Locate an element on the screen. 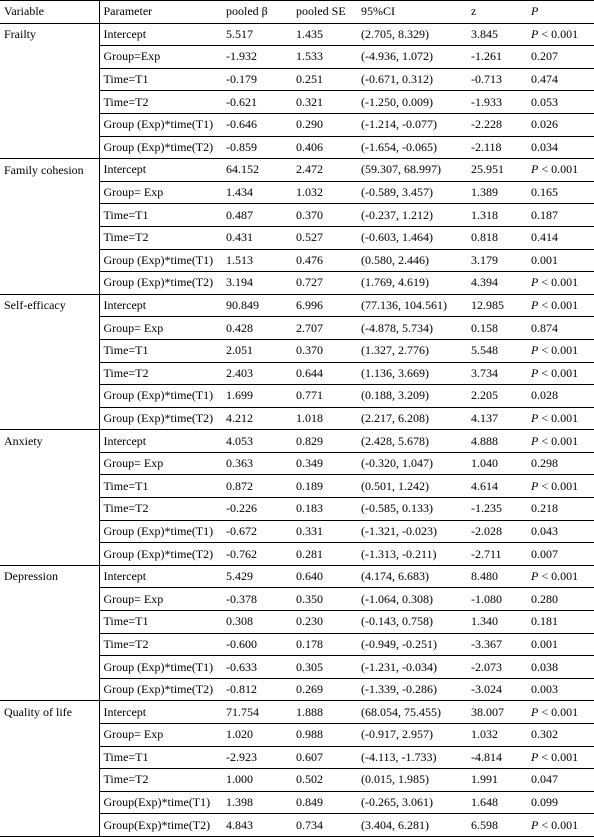  p-value: 0.187 is located at coordinates (544, 214).